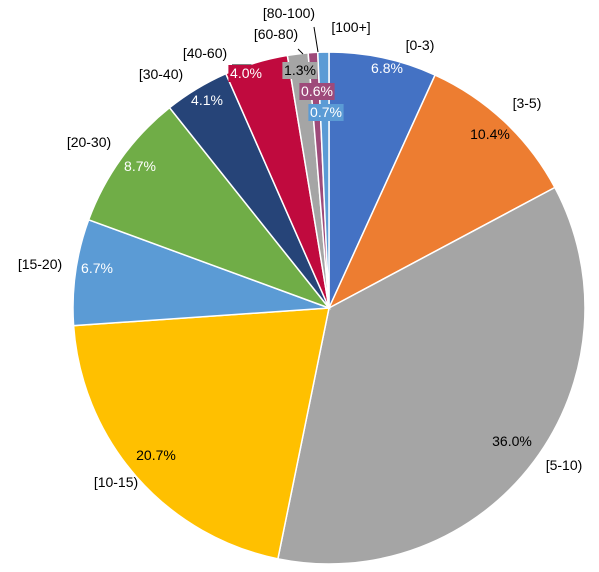  I want to click on data-label-40-60: 4.0%, so click(246, 73).